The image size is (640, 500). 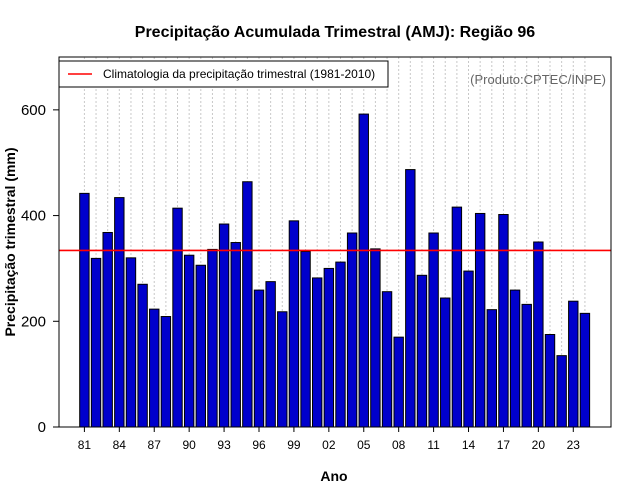 I want to click on x-tick-label: 99, so click(x=294, y=445).